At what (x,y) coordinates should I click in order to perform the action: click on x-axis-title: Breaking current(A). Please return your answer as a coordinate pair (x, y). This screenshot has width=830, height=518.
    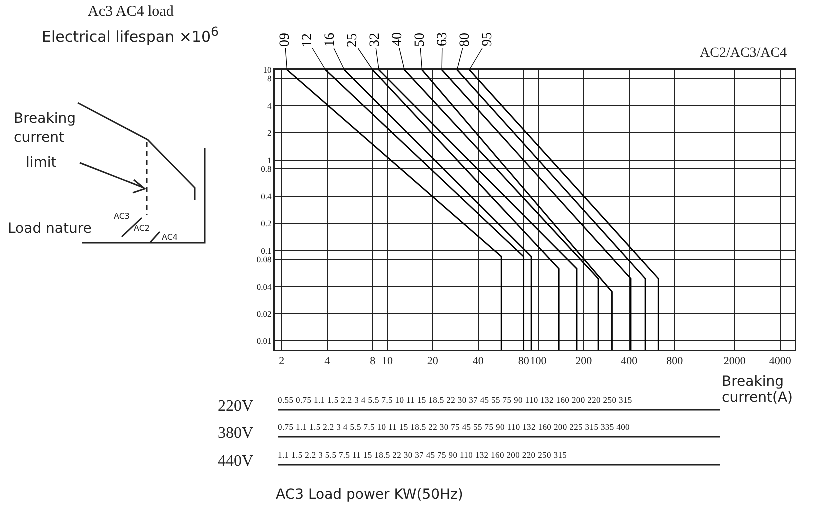
    Looking at the image, I should click on (758, 390).